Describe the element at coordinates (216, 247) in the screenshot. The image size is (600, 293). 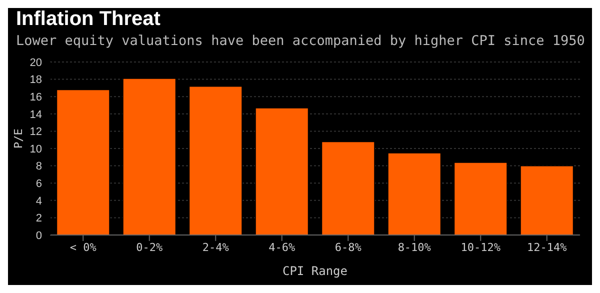
I see `x-tick-label: 2-4%` at that location.